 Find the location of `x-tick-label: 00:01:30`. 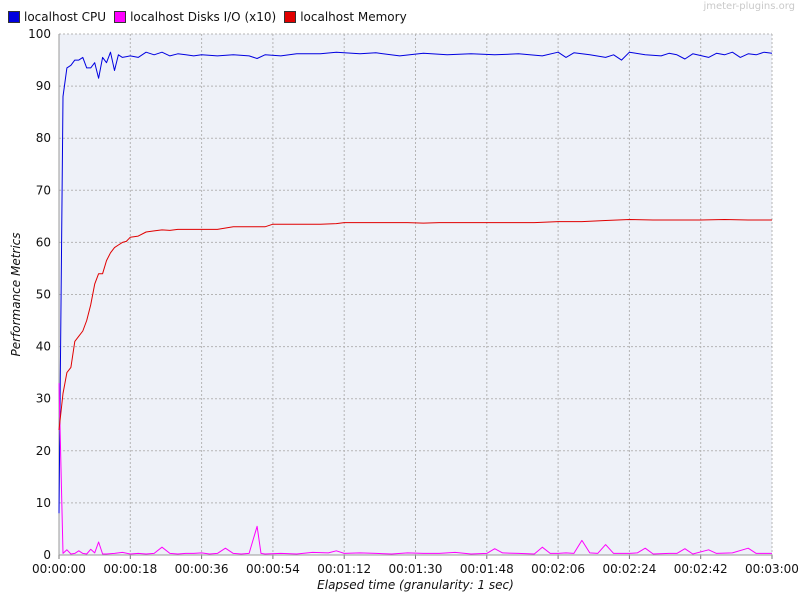

x-tick-label: 00:01:30 is located at coordinates (416, 569).